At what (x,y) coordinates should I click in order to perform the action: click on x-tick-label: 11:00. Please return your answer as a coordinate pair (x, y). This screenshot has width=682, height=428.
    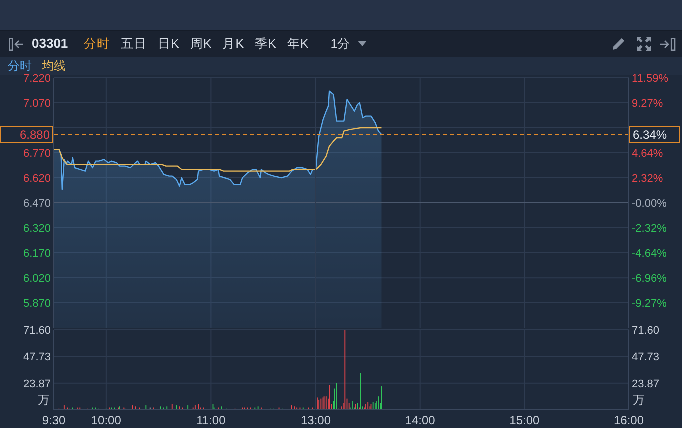
    Looking at the image, I should click on (211, 421).